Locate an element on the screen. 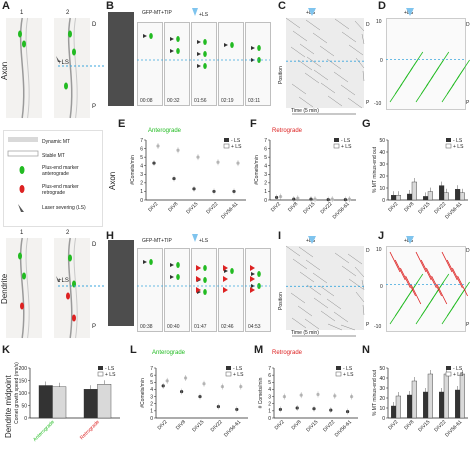 The height and width of the screenshot is (457, 474). m-y-label: # Comets/min is located at coordinates (261, 392).